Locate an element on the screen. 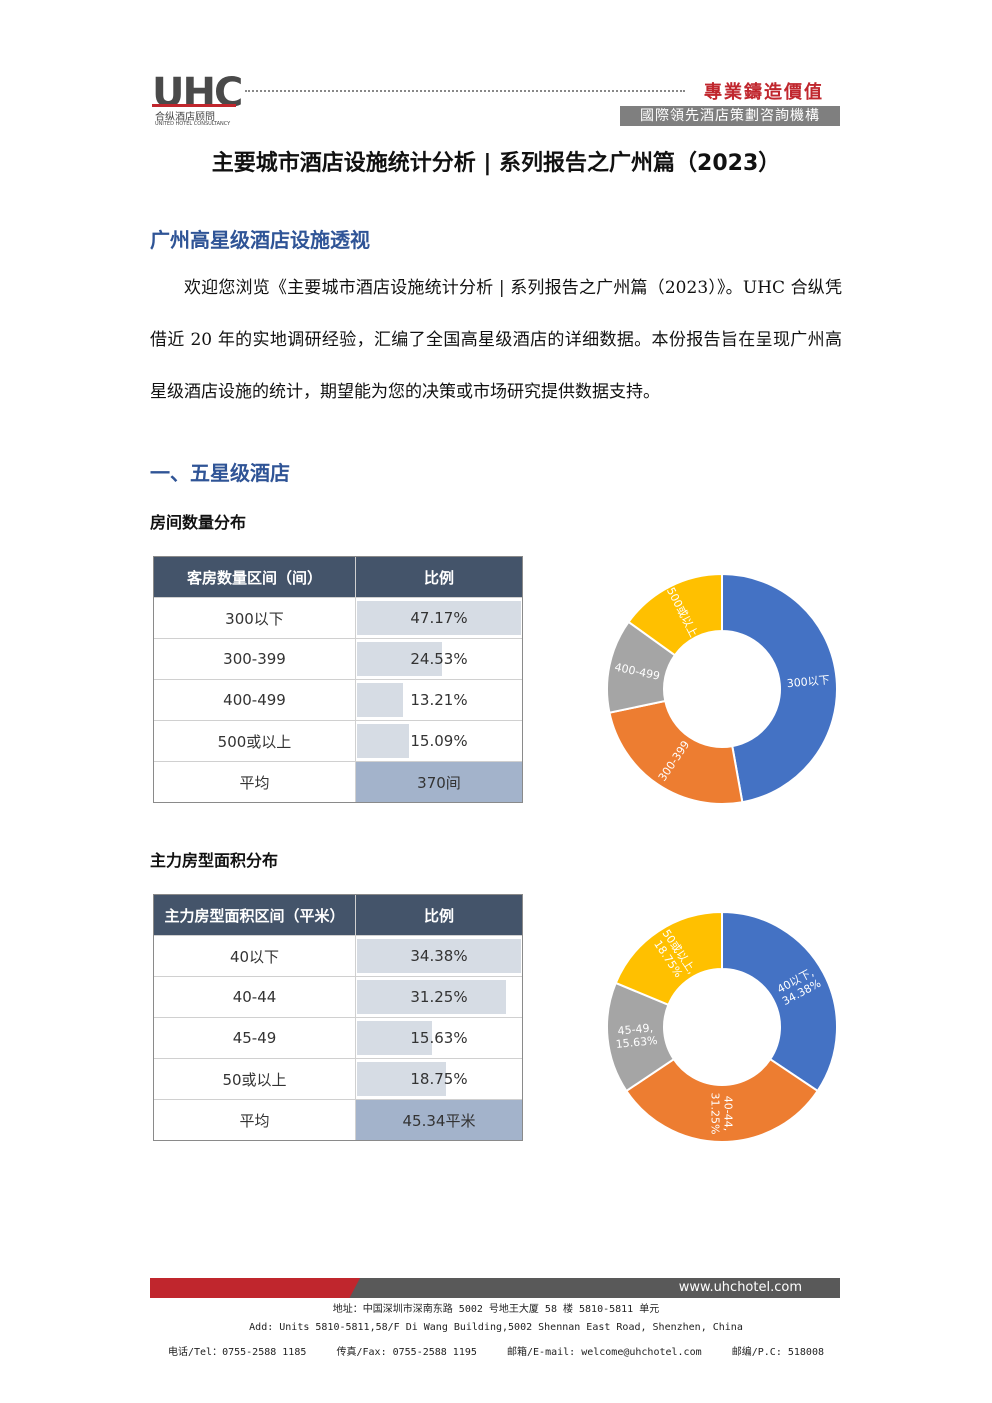  row: 300以下 47.17% is located at coordinates (338, 617).